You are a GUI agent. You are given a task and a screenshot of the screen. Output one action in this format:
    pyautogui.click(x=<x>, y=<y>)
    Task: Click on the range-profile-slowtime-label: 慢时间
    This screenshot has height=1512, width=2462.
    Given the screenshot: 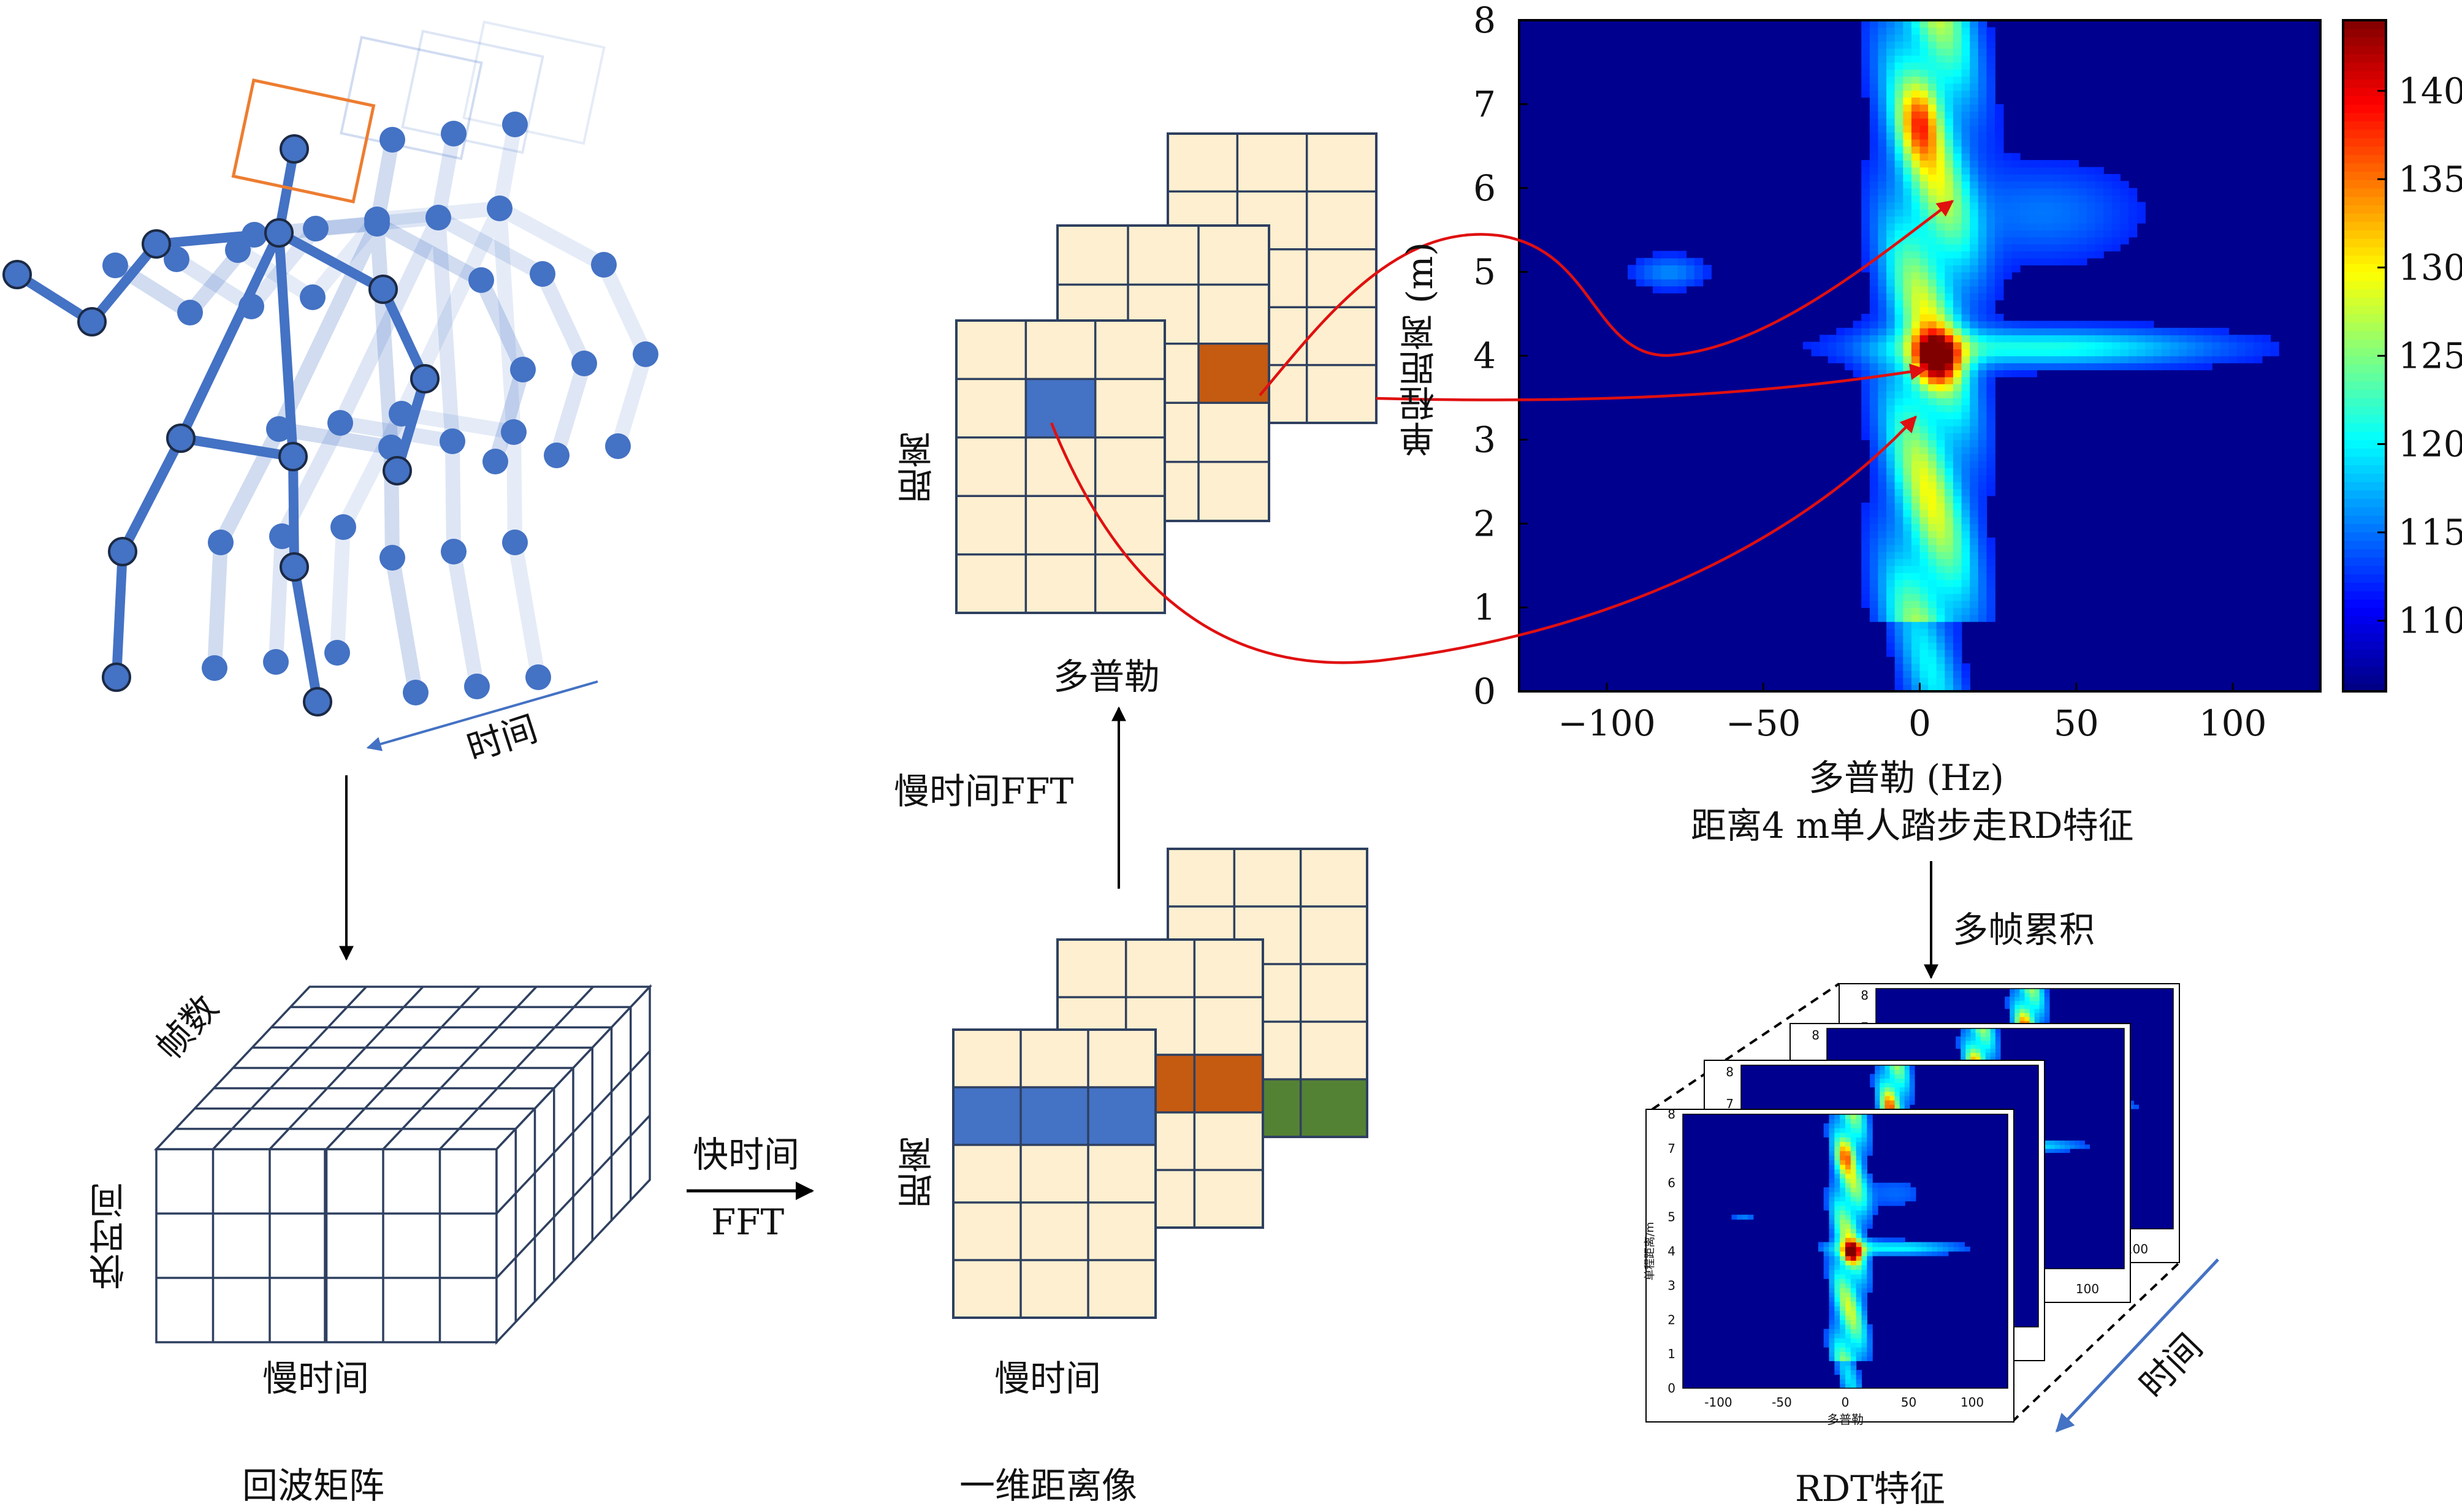 What is the action you would take?
    pyautogui.click(x=1048, y=1378)
    